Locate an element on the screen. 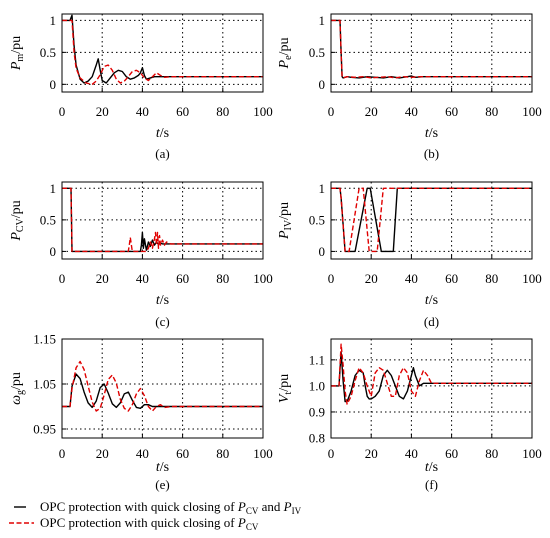 Image resolution: width=550 pixels, height=538 pixels. subplot-d: 0 20 40 60 80 100 0 0.5 1 t/s PIV/pu (d) is located at coordinates (409, 255).